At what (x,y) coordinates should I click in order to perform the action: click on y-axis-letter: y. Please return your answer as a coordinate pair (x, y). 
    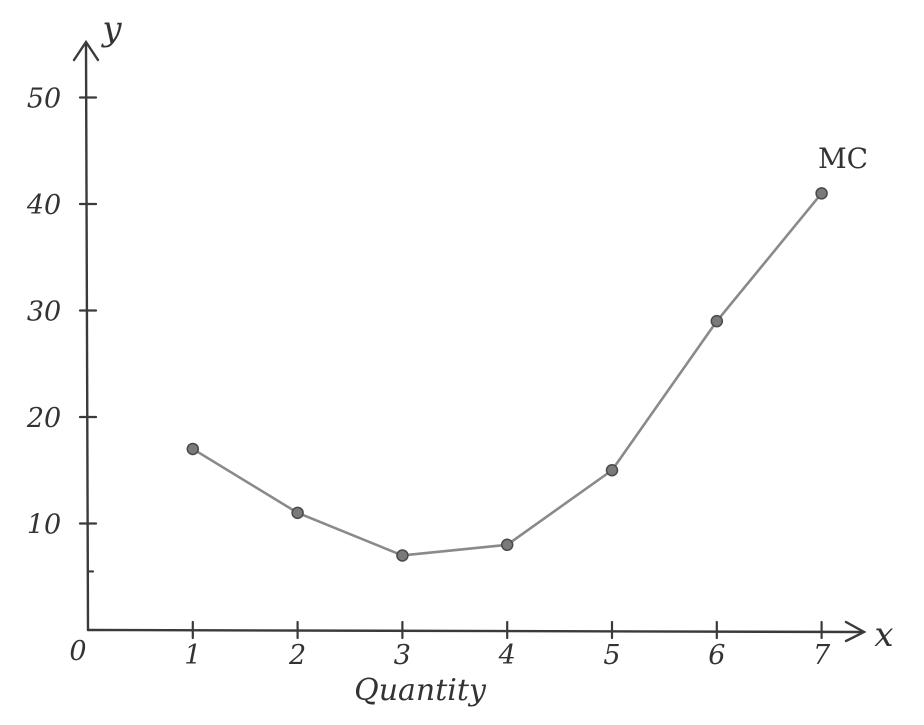
    Looking at the image, I should click on (111, 29).